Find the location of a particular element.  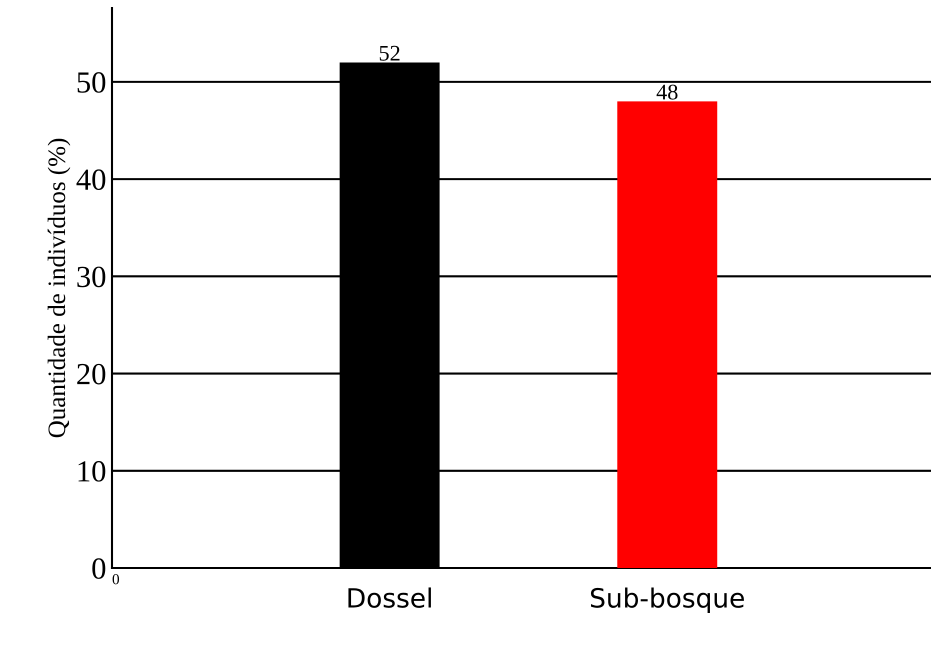

x-tick-label: Dossel is located at coordinates (389, 597).